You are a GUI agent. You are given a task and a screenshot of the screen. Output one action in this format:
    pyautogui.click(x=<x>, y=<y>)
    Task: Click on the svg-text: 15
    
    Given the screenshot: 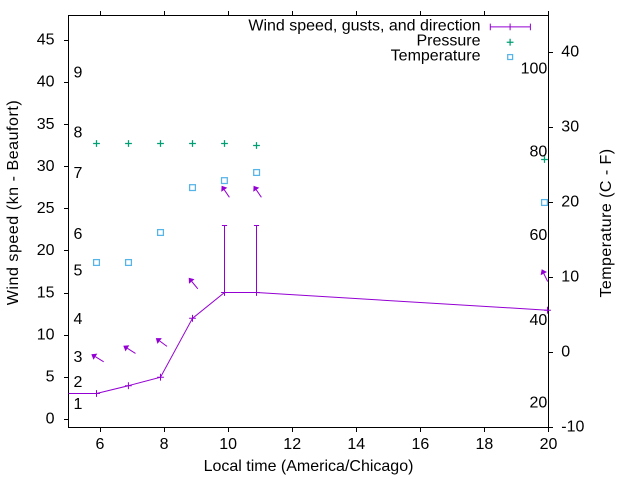 What is the action you would take?
    pyautogui.click(x=46, y=292)
    